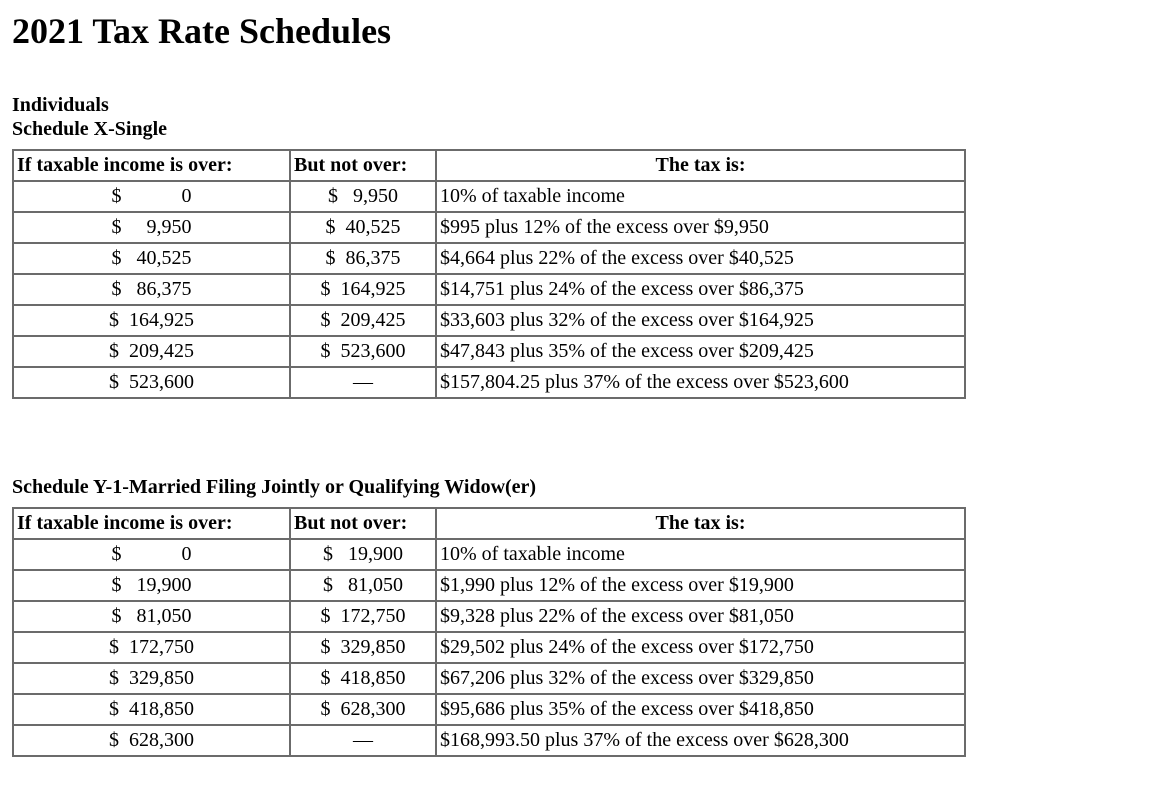 The image size is (1173, 788). What do you see at coordinates (363, 678) in the screenshot?
I see `cell-not-over: $ 418,850` at bounding box center [363, 678].